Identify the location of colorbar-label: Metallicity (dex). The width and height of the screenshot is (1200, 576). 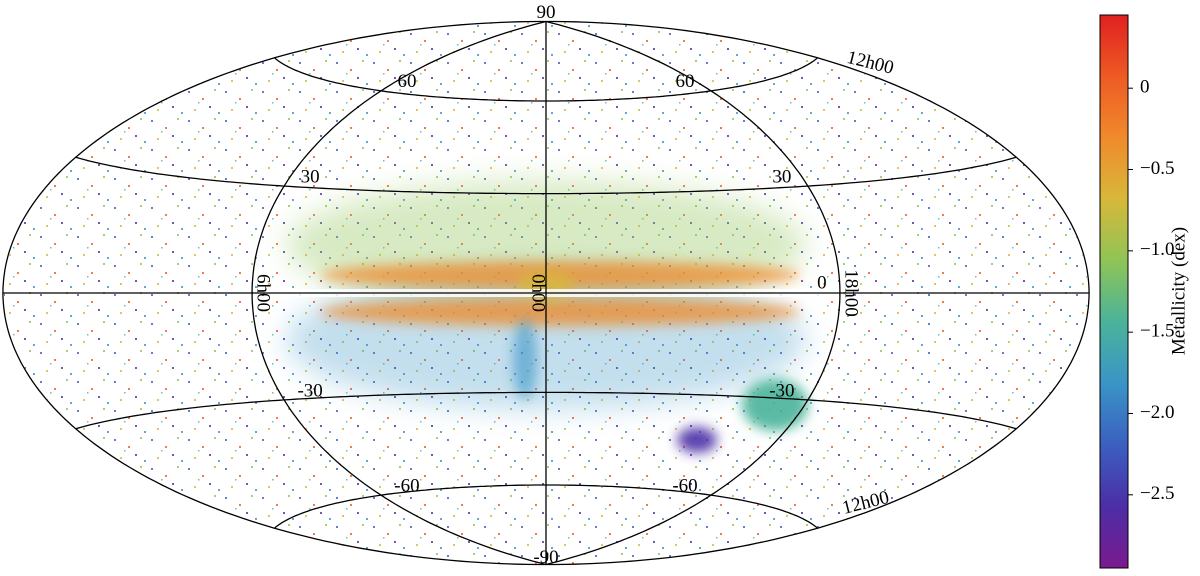
(1178, 291).